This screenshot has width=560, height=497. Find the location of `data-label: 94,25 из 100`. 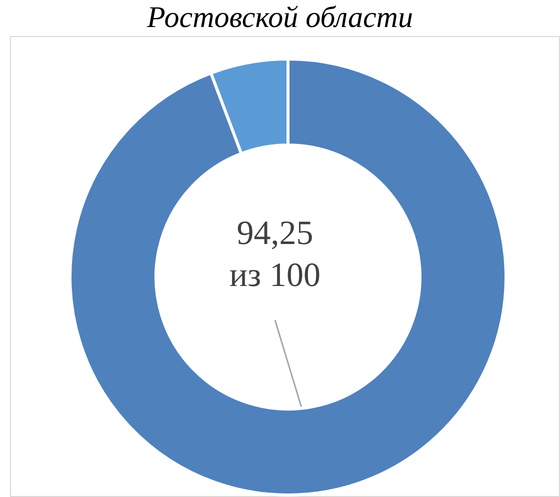

data-label: 94,25 из 100 is located at coordinates (275, 254).